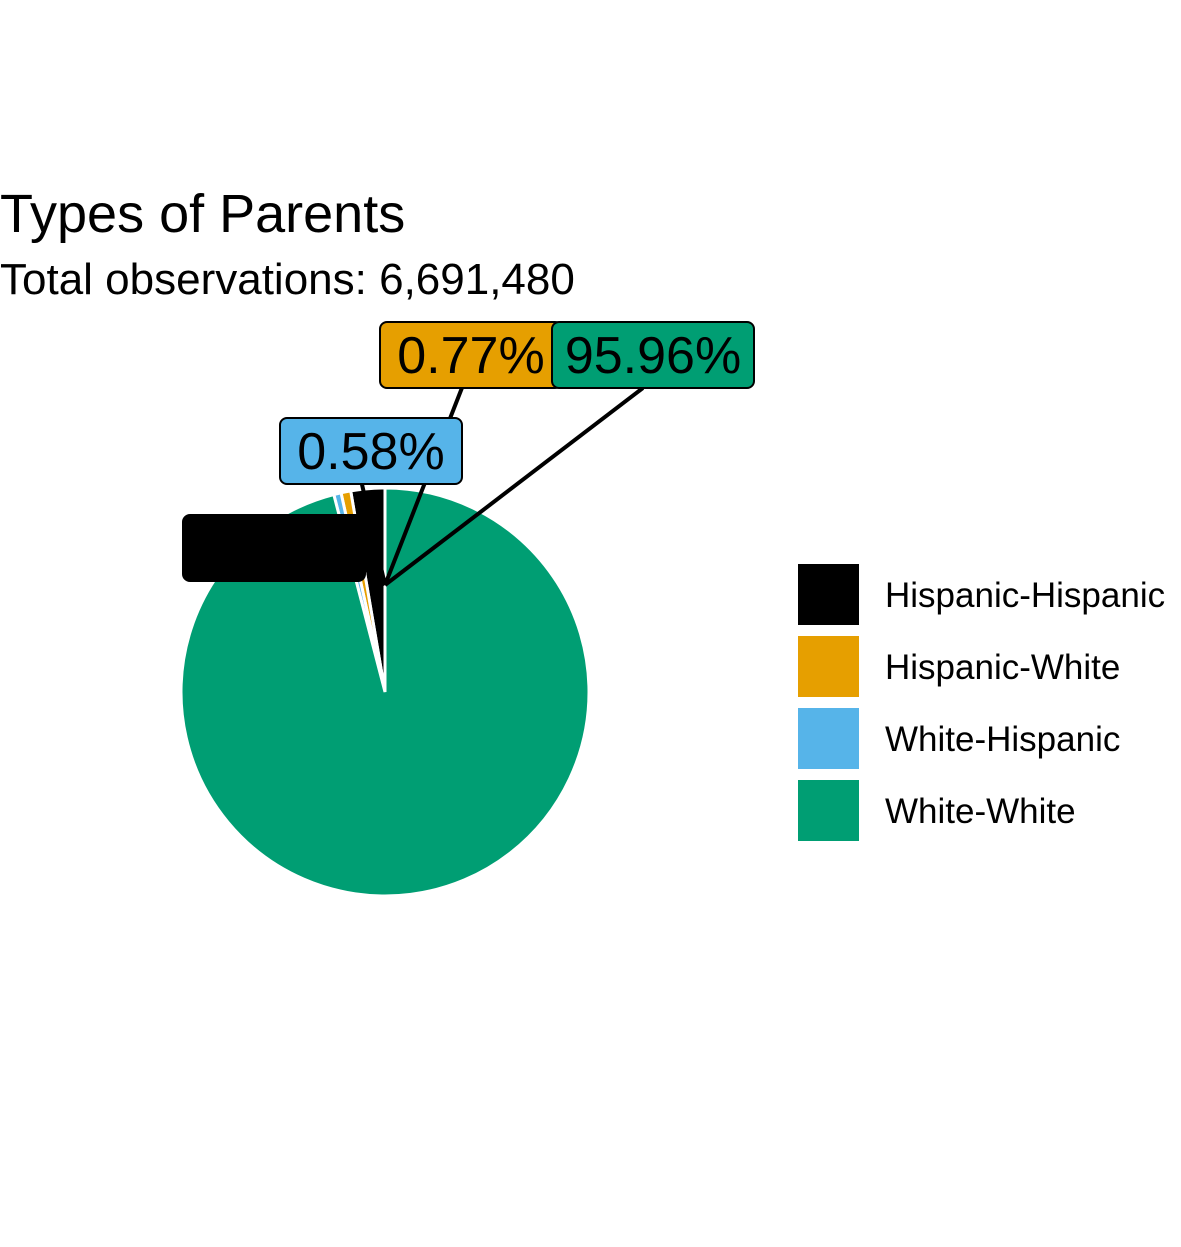 This screenshot has height=1247, width=1181. Describe the element at coordinates (514, 486) in the screenshot. I see `leader-line-white-white` at that location.